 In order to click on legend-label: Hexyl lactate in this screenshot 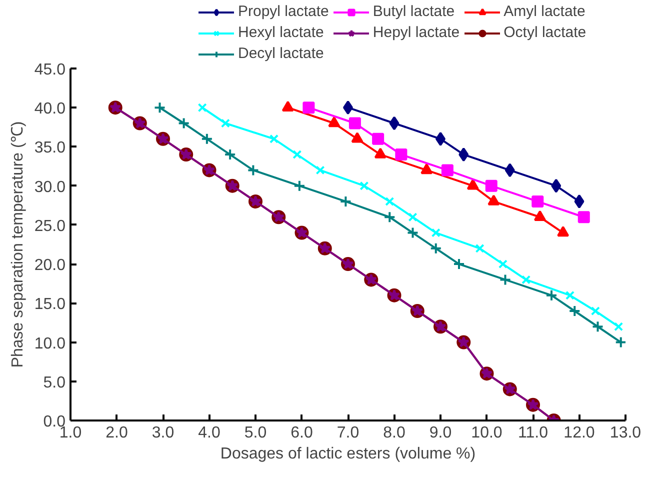, I will do `click(281, 32)`.